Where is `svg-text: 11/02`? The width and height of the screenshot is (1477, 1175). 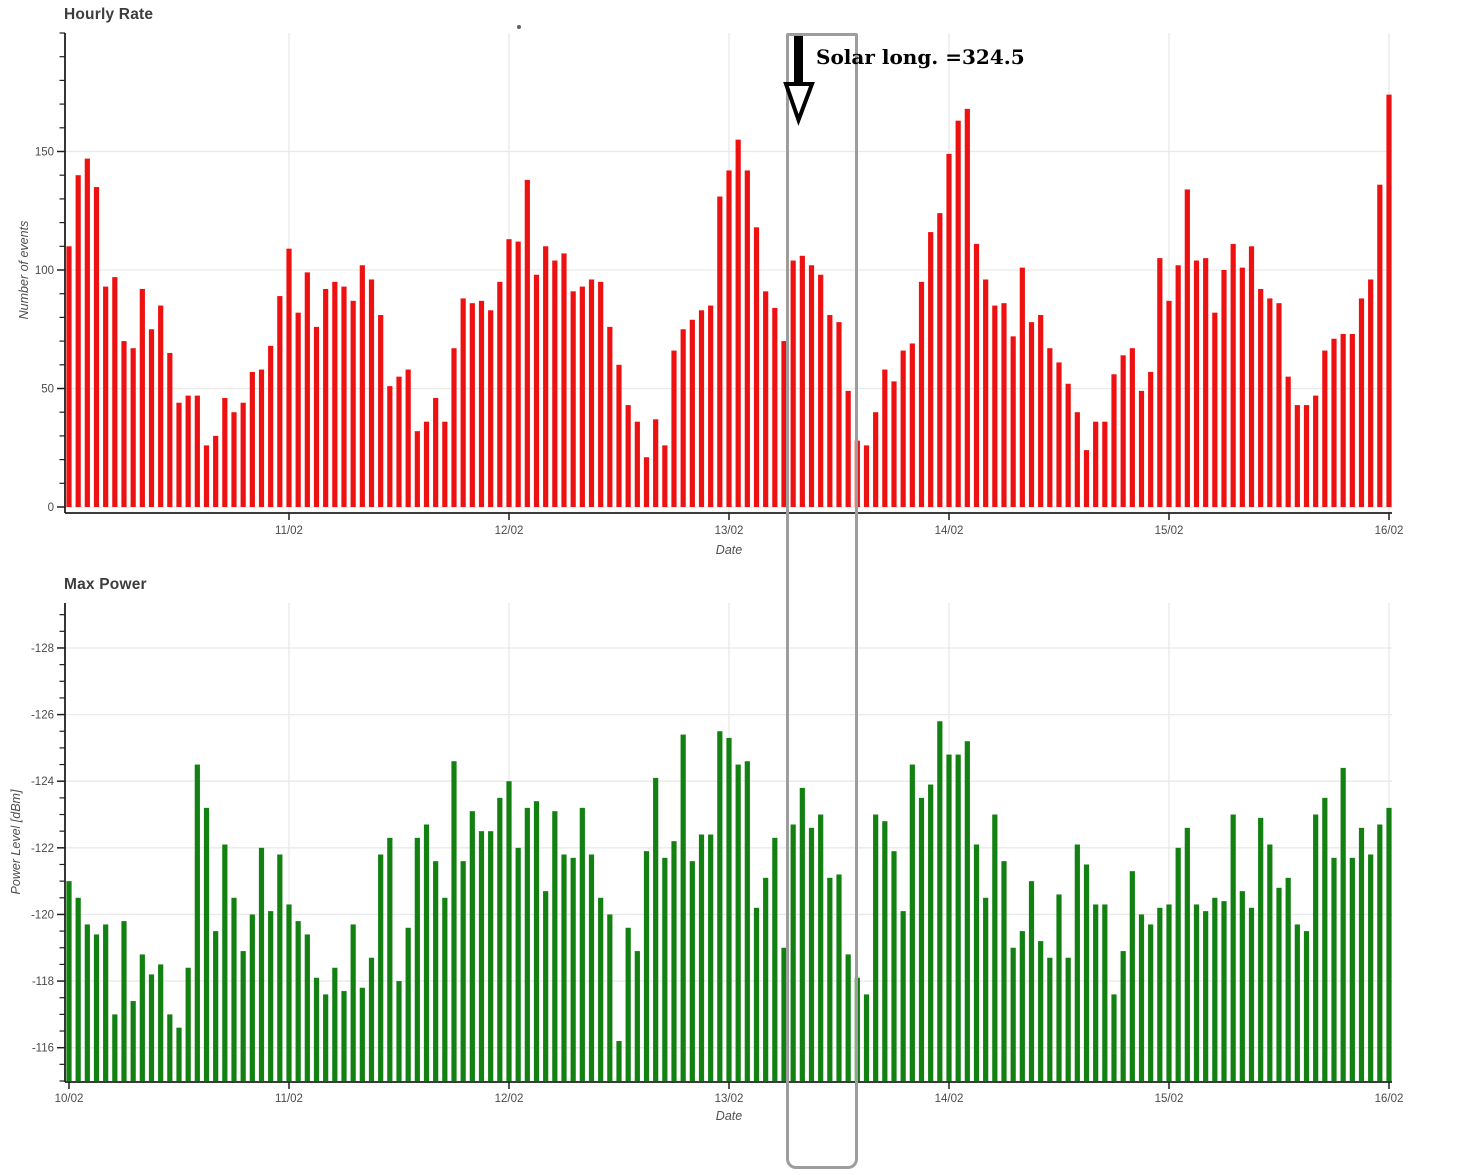
svg-text: 11/02 is located at coordinates (289, 531).